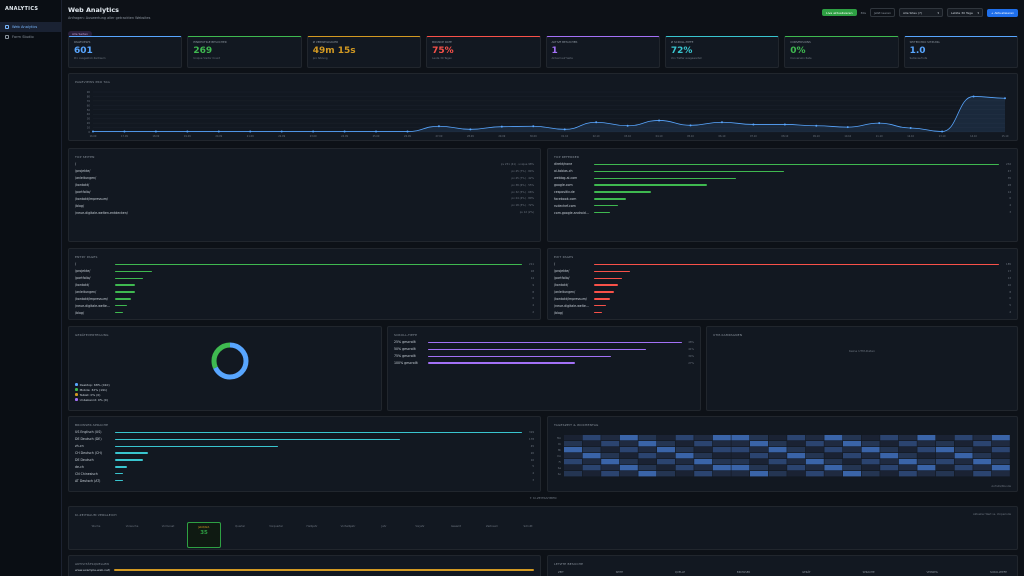 This screenshot has height=576, width=1024. Describe the element at coordinates (304, 446) in the screenshot. I see `list-item: zh-cn 45` at that location.